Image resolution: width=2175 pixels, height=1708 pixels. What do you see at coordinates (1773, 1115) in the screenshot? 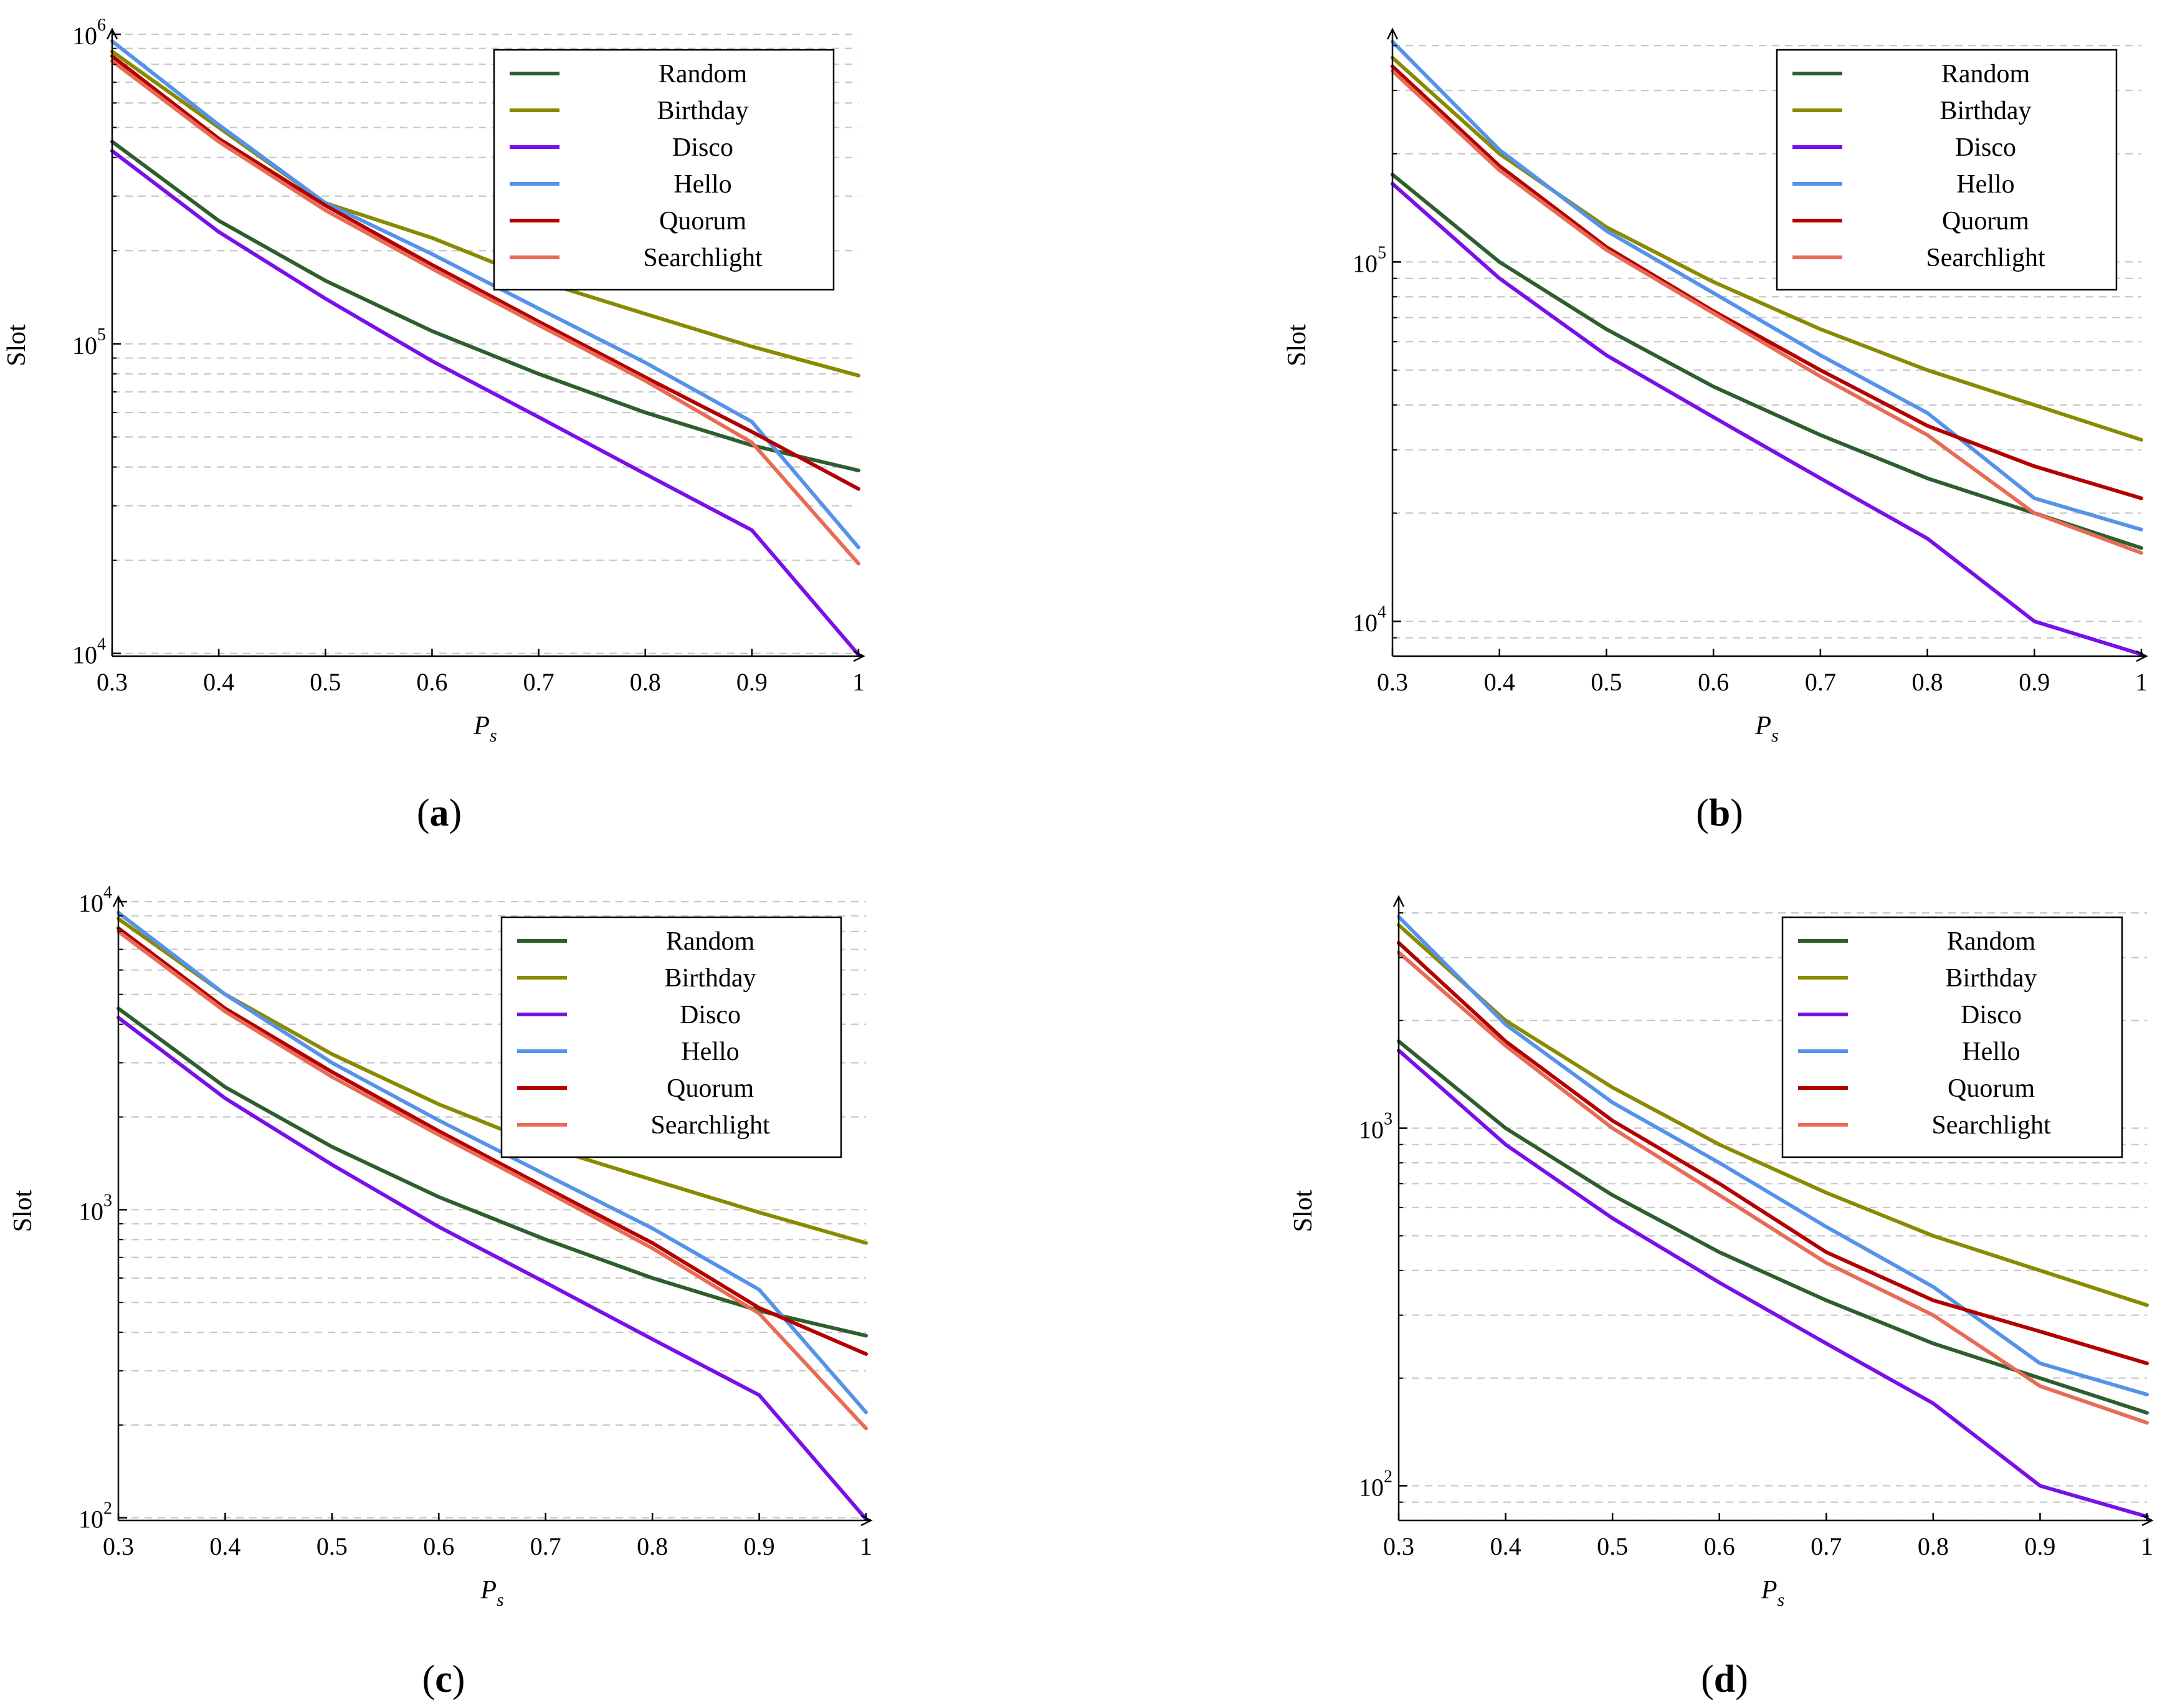
I see `series-line-birthday` at bounding box center [1773, 1115].